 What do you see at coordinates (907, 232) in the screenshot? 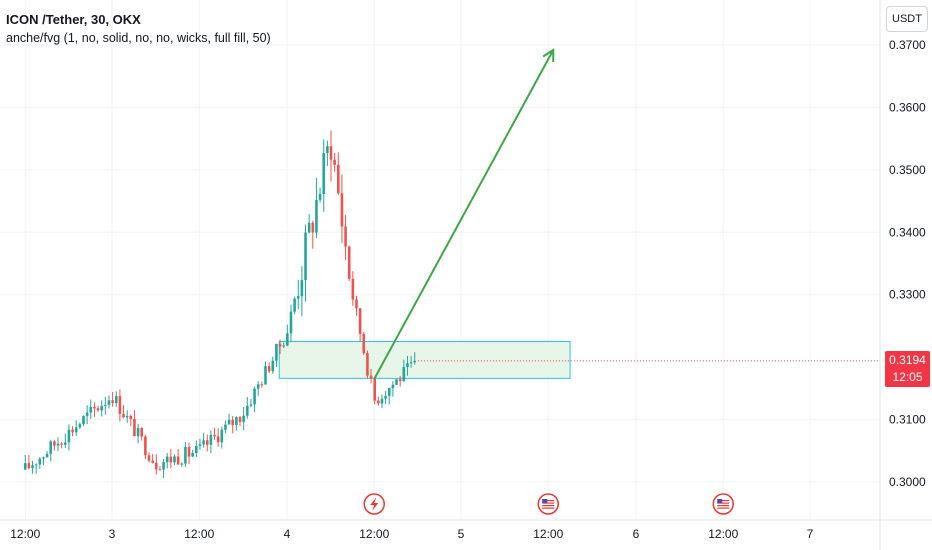
I see `y-tick-label: 0.3400` at bounding box center [907, 232].